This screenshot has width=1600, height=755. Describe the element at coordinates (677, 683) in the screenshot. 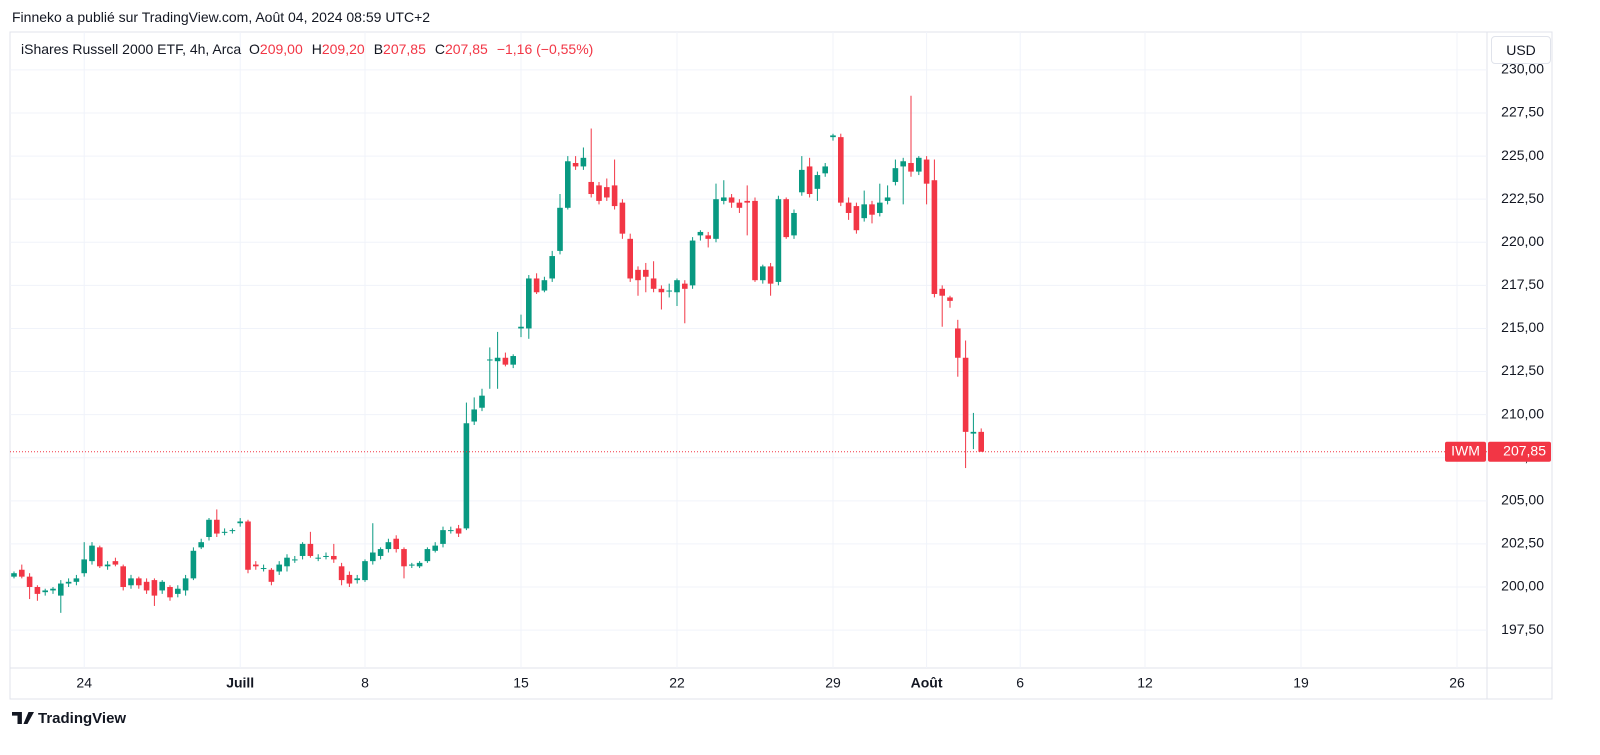

I see `x-tick-label: 22` at that location.